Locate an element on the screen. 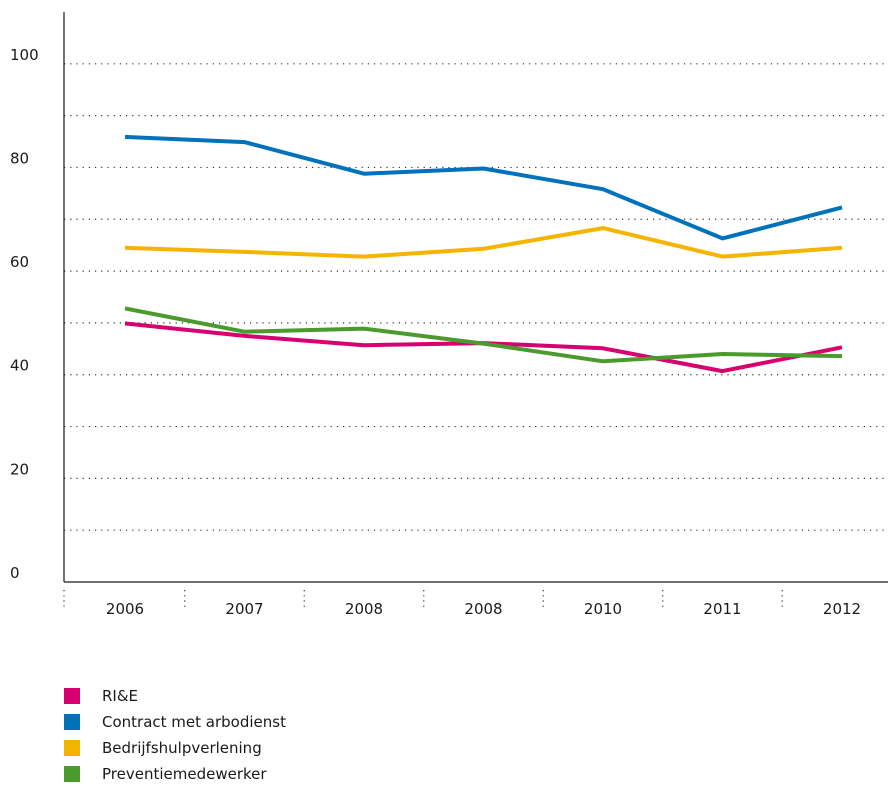 Image resolution: width=888 pixels, height=807 pixels. legend-item: Bedrijfshulpverlening is located at coordinates (175, 748).